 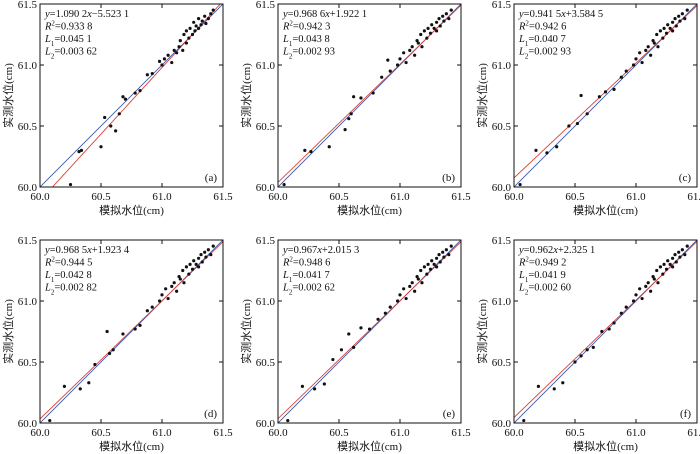 What do you see at coordinates (68, 277) in the screenshot?
I see `stat-line-2: L1=0.042 8` at bounding box center [68, 277].